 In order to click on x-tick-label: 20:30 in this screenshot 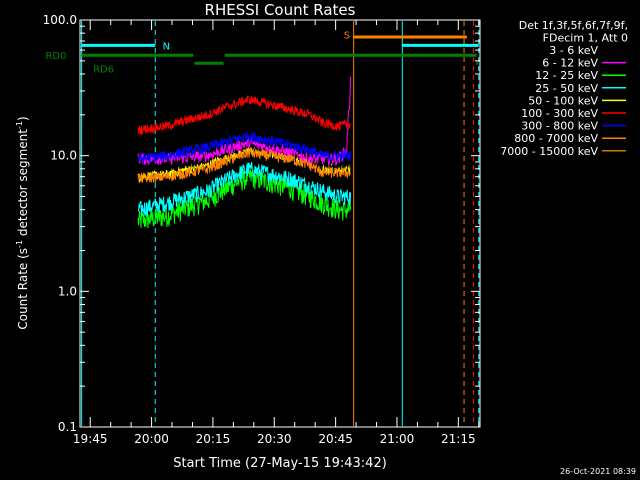, I will do `click(274, 439)`.